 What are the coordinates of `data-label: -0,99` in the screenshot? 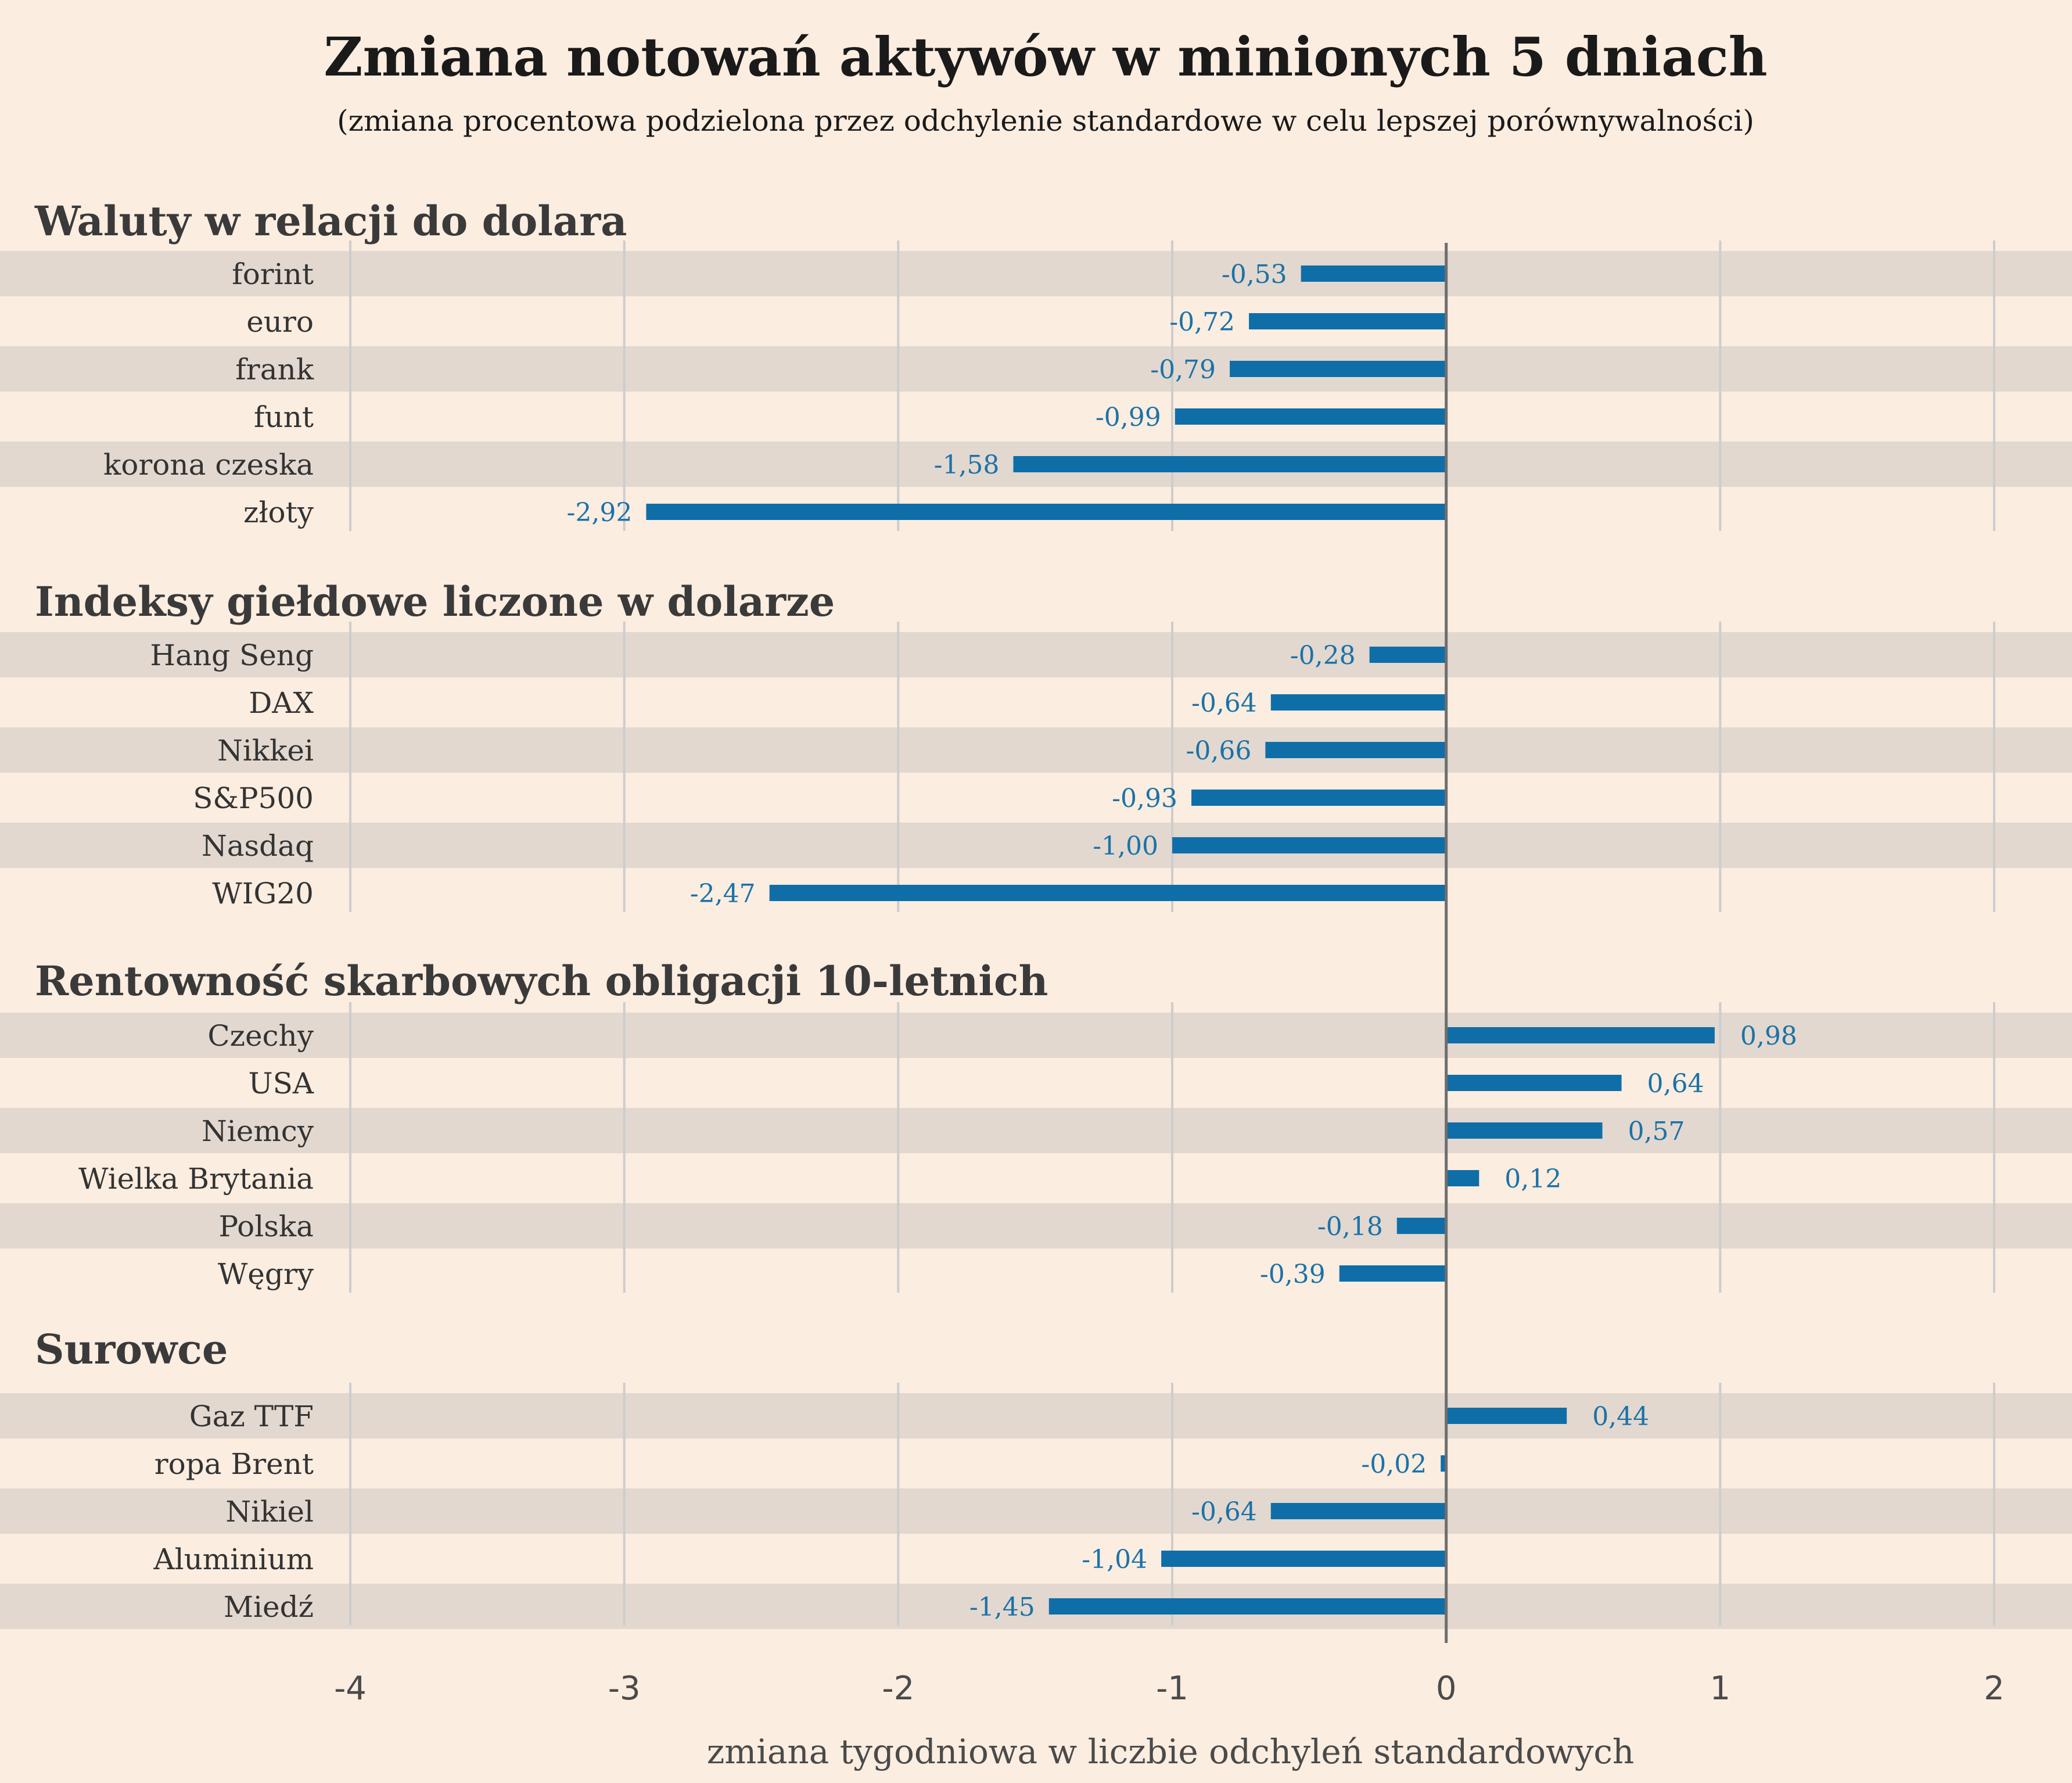 It's located at (1128, 417).